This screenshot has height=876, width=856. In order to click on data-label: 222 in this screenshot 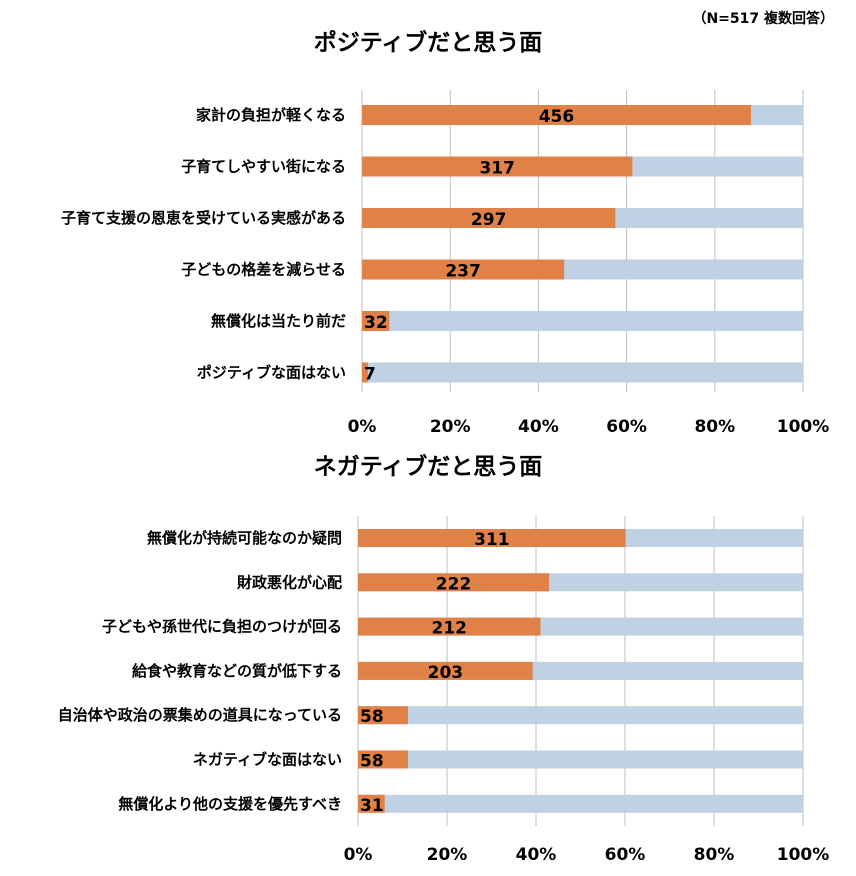, I will do `click(454, 584)`.